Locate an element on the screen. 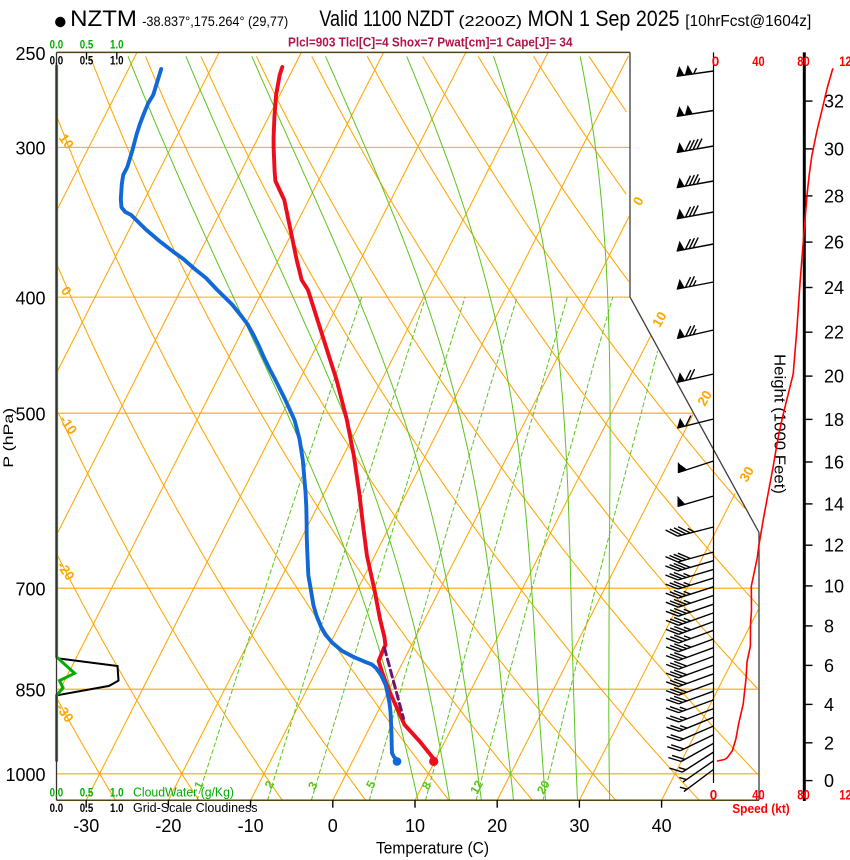 The height and width of the screenshot is (860, 850). svg-text: (2200Z) is located at coordinates (491, 21).